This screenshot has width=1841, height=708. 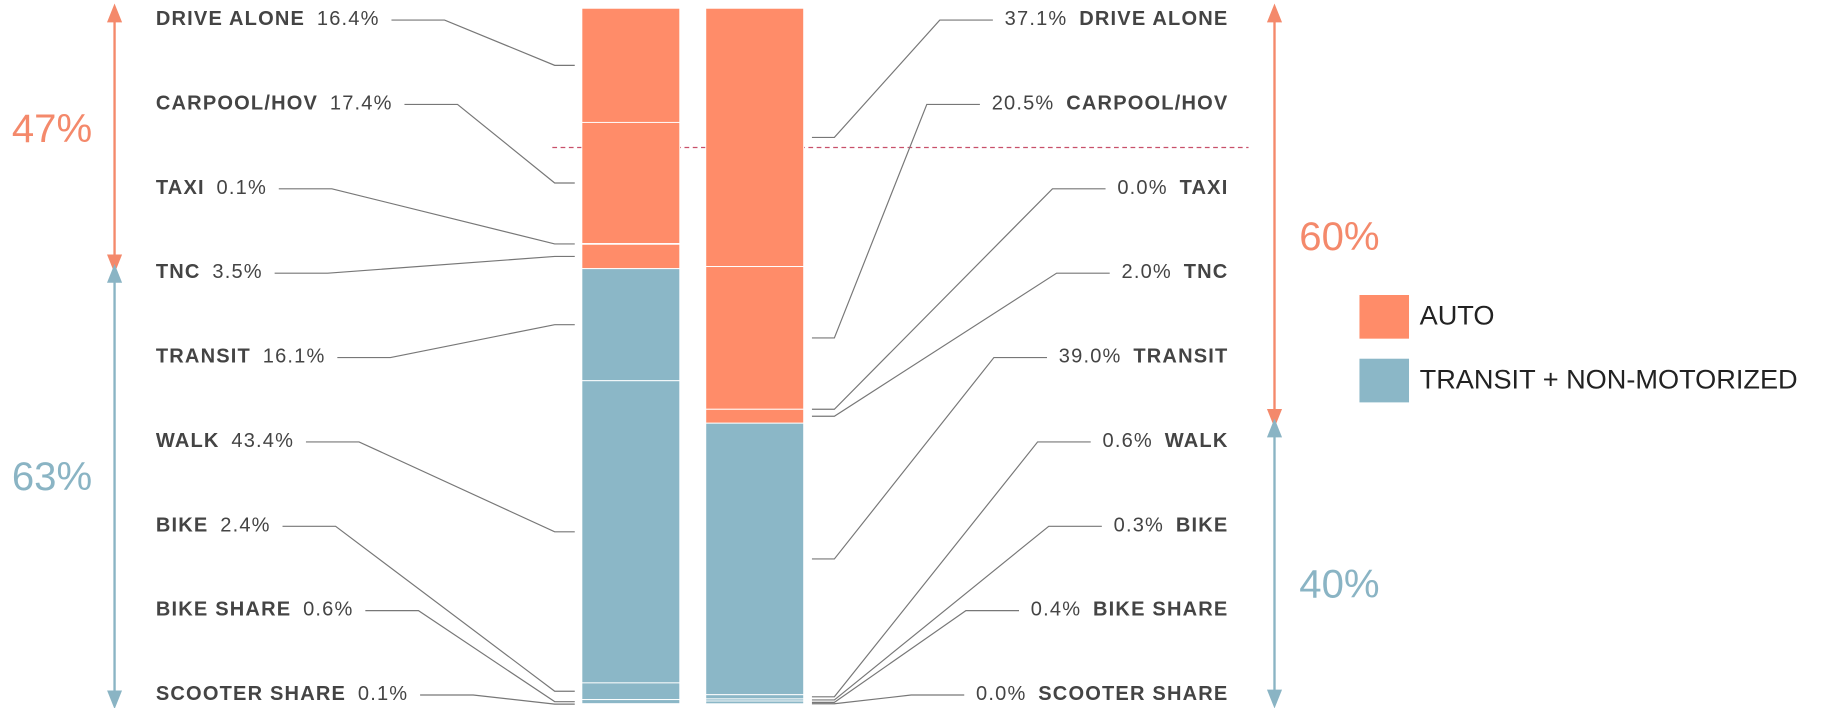 I want to click on left-label: BIKE 2.4%, so click(x=213, y=526).